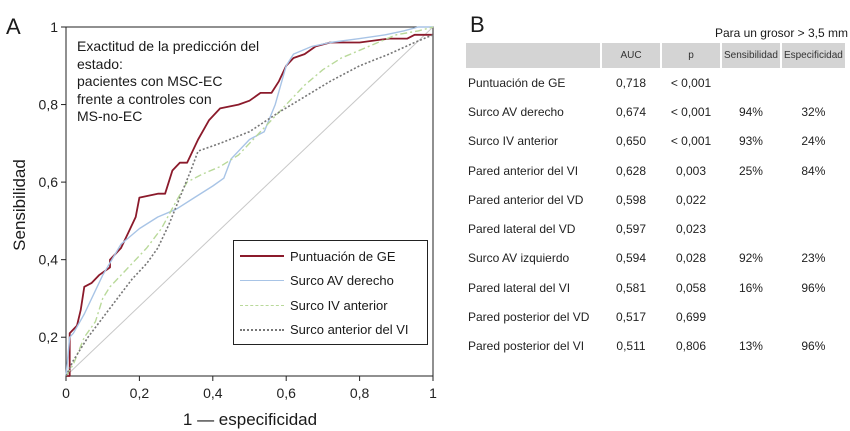 The height and width of the screenshot is (431, 850). I want to click on row-name: Surco IV anterior, so click(513, 141).